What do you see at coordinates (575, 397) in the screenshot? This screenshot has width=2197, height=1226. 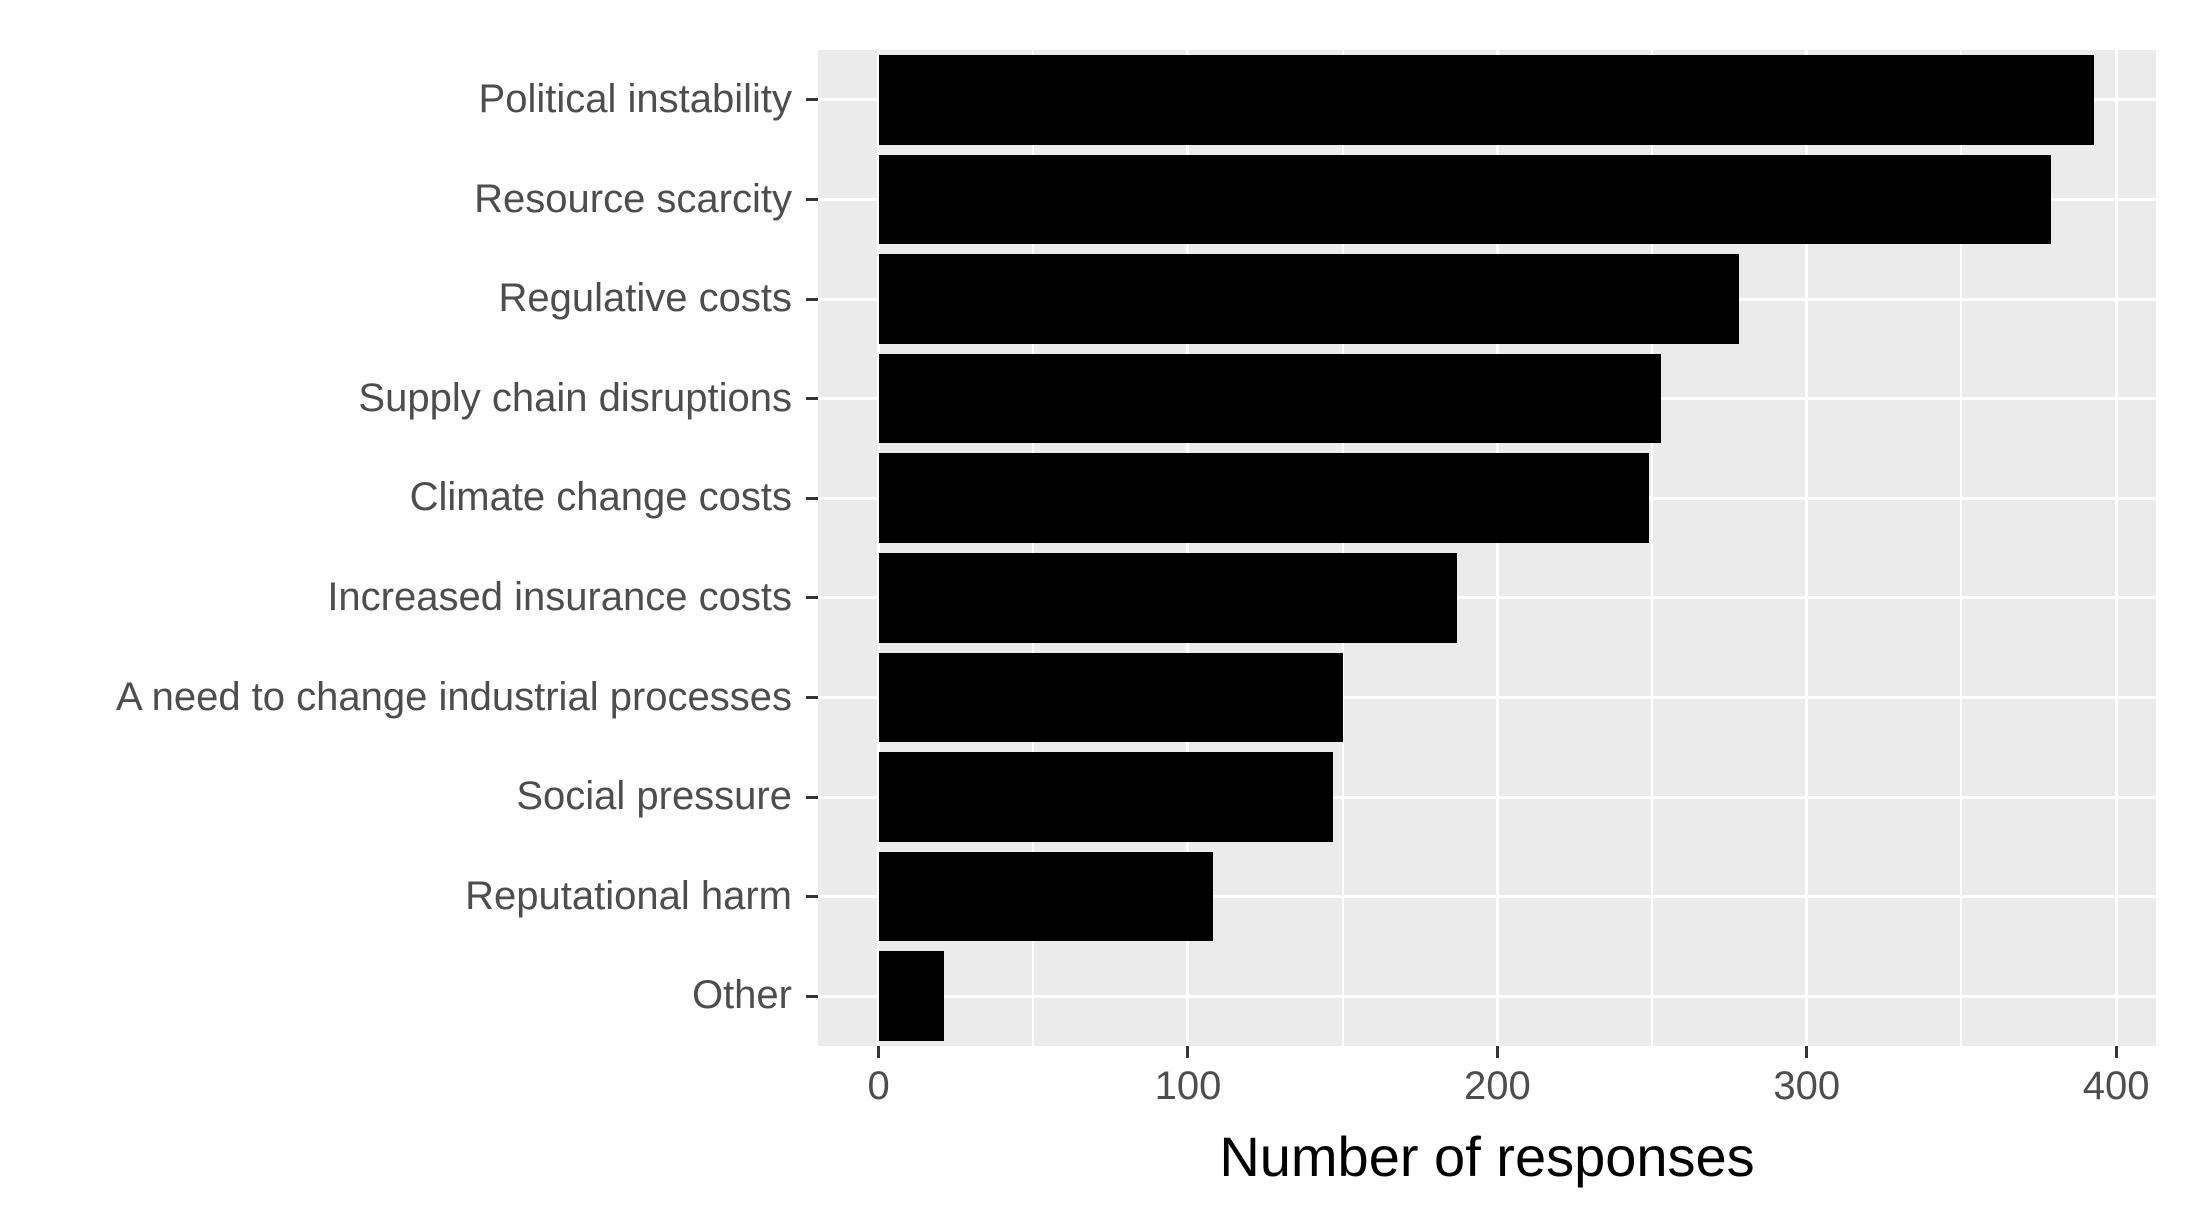 I see `y-axis-label: Supply chain disruptions` at bounding box center [575, 397].